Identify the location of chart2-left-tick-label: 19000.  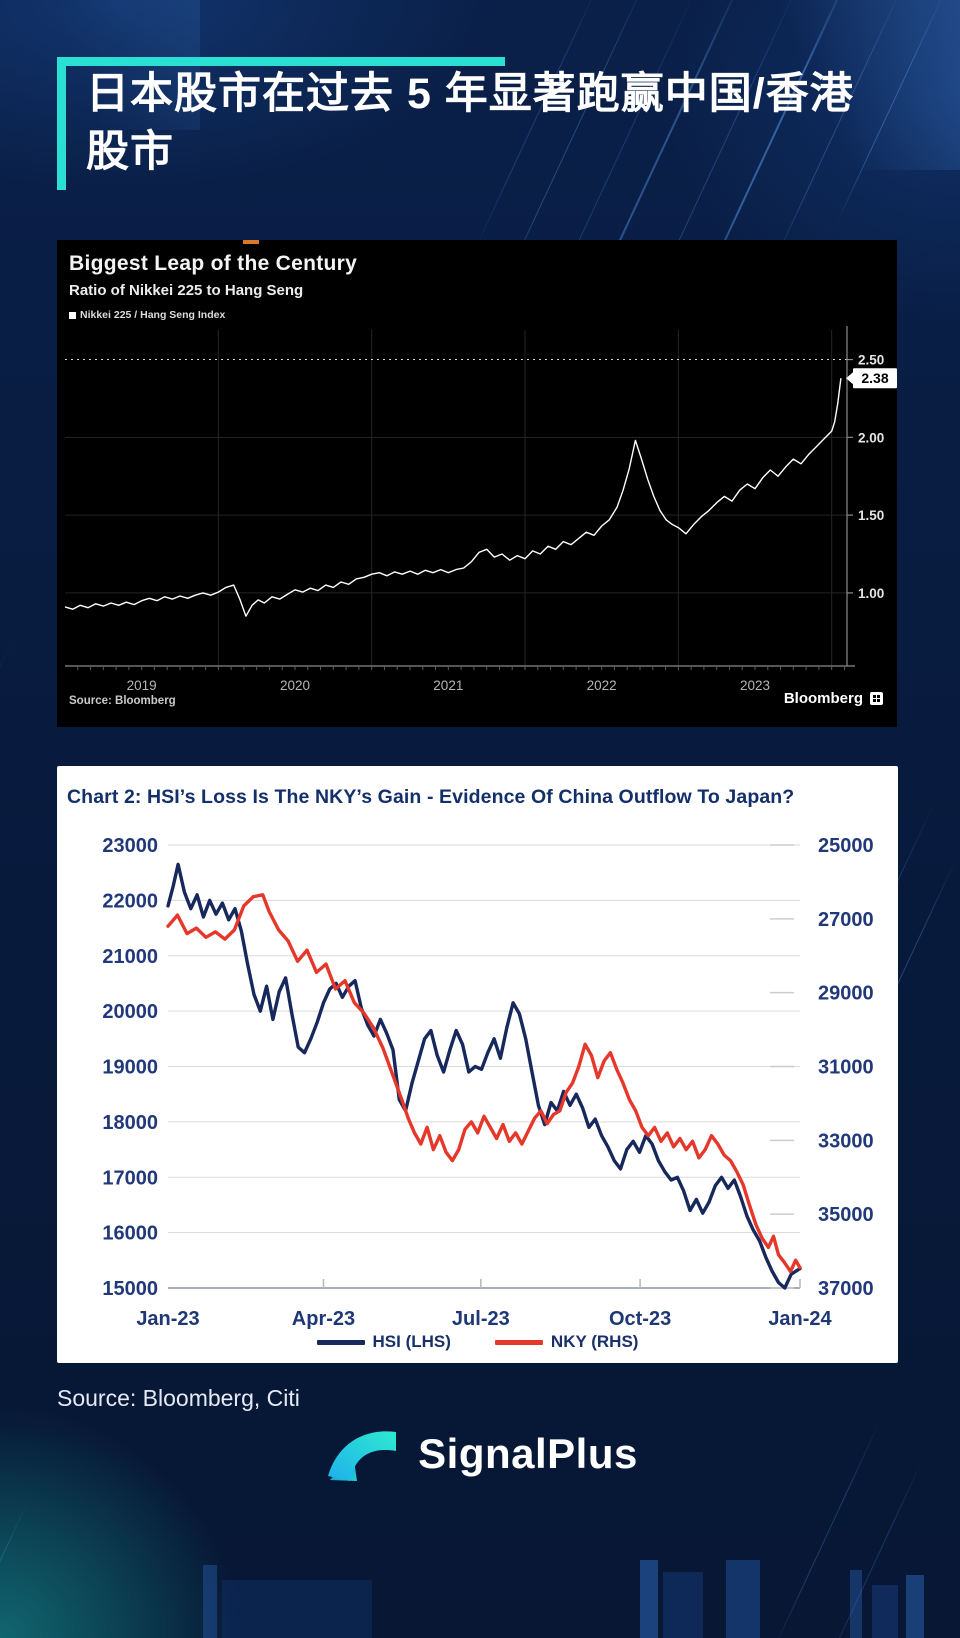
(130, 1068).